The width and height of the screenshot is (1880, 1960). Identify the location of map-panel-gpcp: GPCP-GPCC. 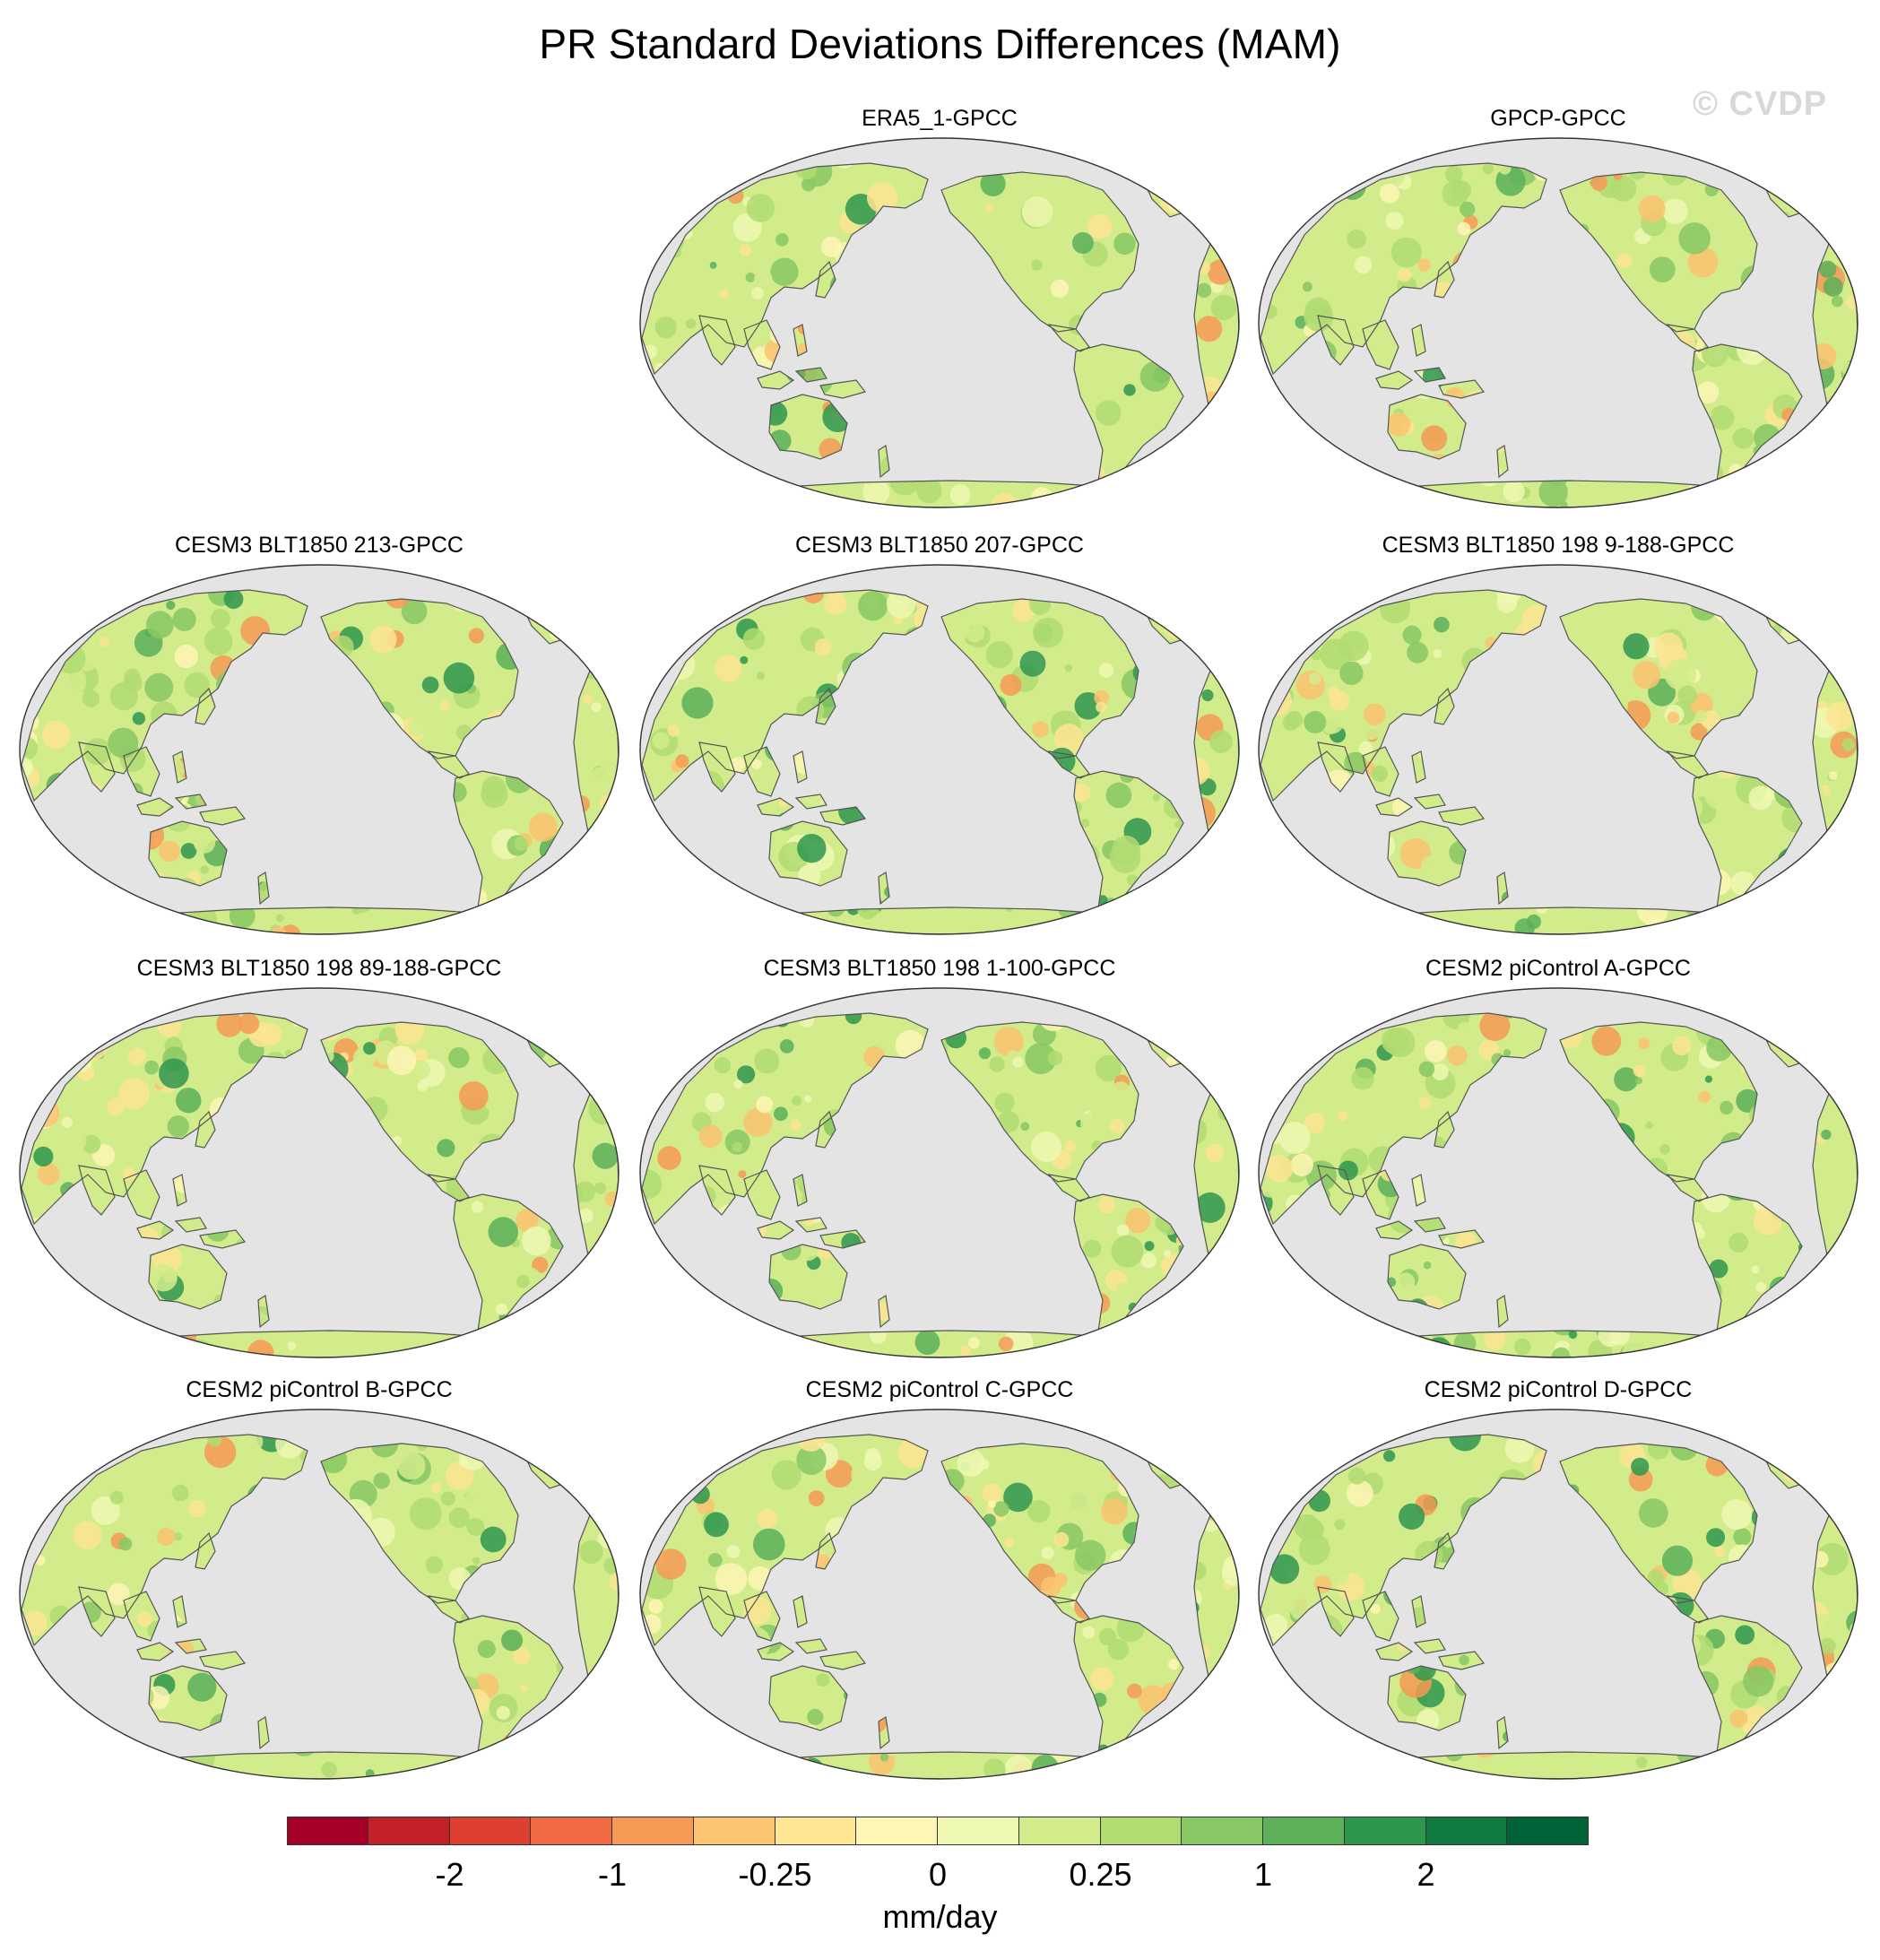
(1558, 307).